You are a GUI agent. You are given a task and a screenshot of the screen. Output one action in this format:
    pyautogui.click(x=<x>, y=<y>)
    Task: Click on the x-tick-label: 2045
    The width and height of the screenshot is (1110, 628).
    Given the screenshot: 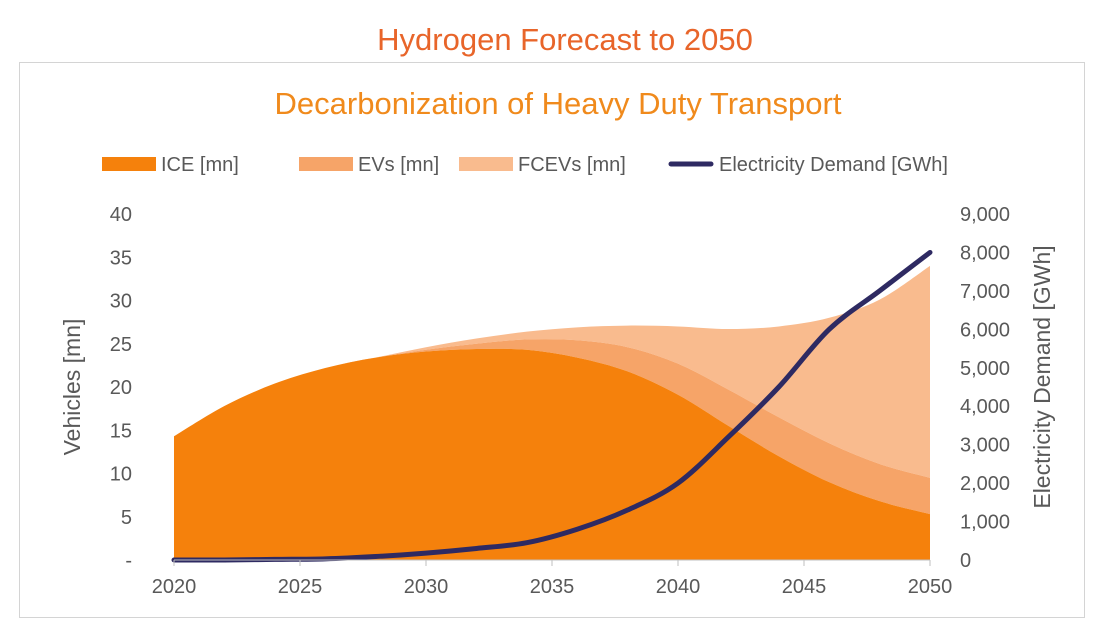 What is the action you would take?
    pyautogui.click(x=804, y=587)
    